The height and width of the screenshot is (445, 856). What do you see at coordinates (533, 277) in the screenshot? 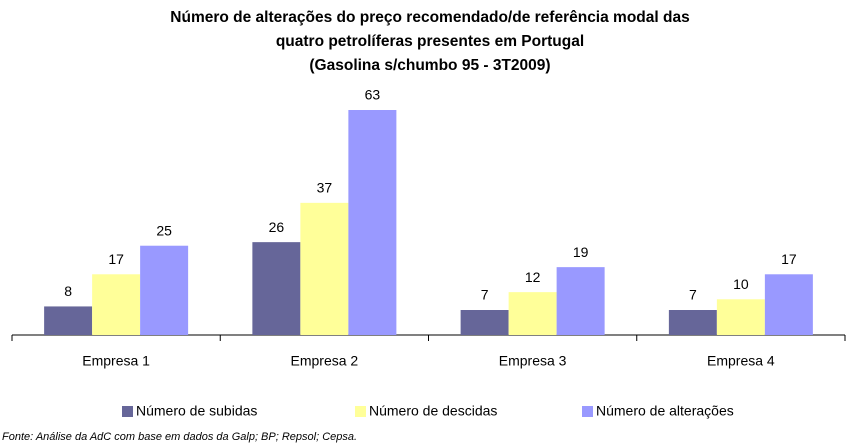
I see `value-label: 12` at bounding box center [533, 277].